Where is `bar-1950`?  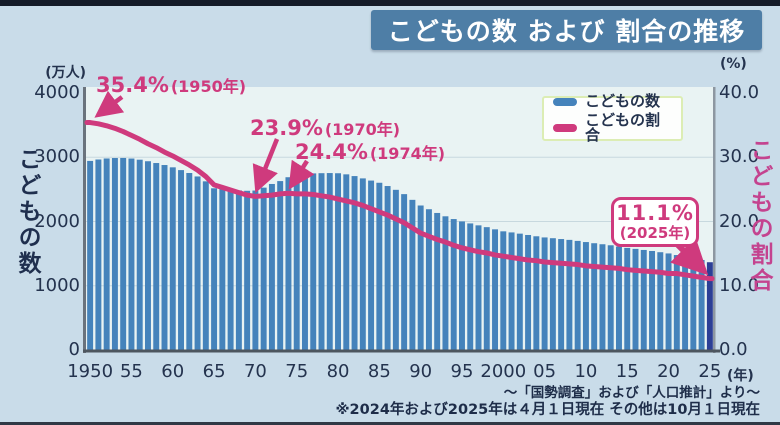
bar-1950 is located at coordinates (90, 255).